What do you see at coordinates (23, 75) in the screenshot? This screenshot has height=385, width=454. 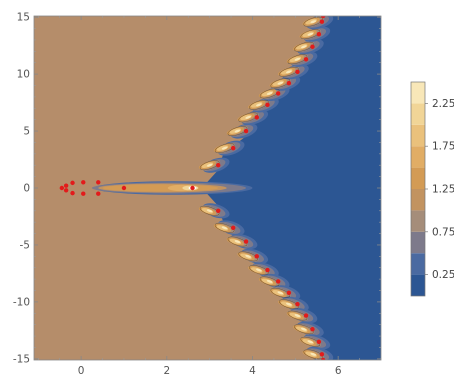 I see `y-tick-label: 10` at bounding box center [23, 75].